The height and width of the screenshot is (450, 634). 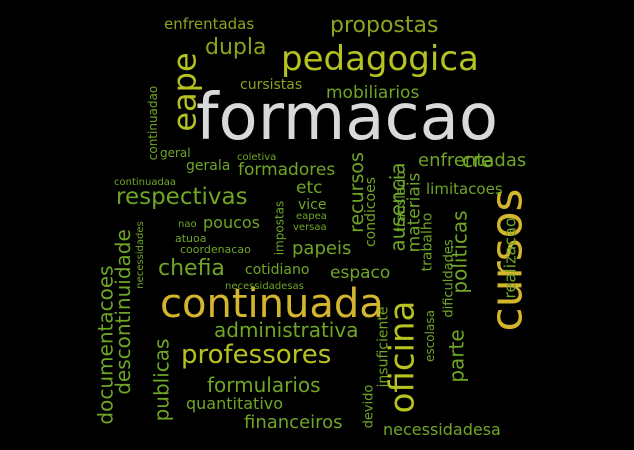 What do you see at coordinates (236, 47) in the screenshot?
I see `word-dupla: dupla` at bounding box center [236, 47].